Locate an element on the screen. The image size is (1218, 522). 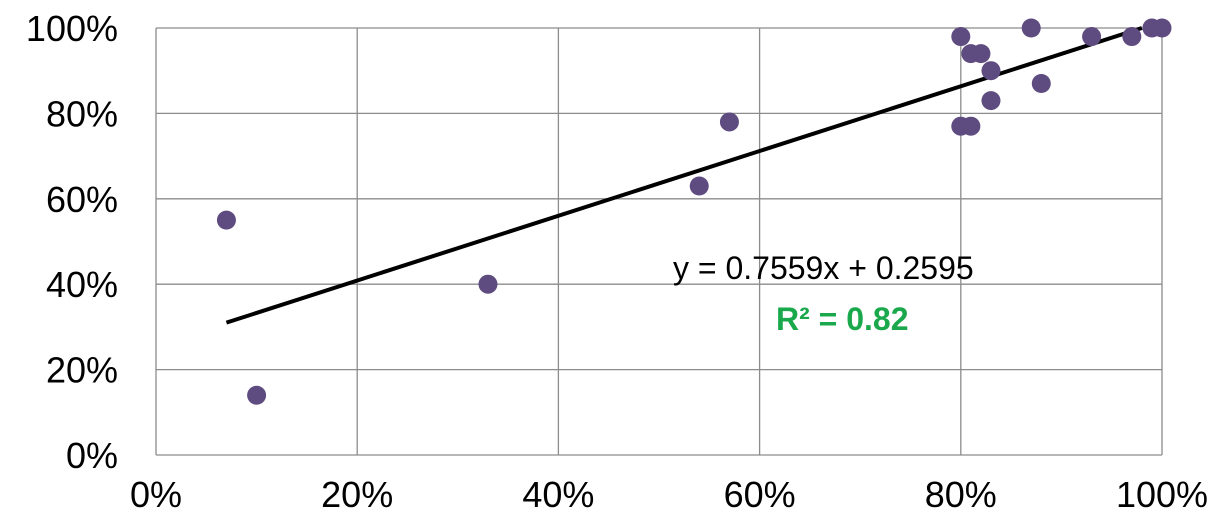
r-squared-label: R² = 0.82 is located at coordinates (842, 319).